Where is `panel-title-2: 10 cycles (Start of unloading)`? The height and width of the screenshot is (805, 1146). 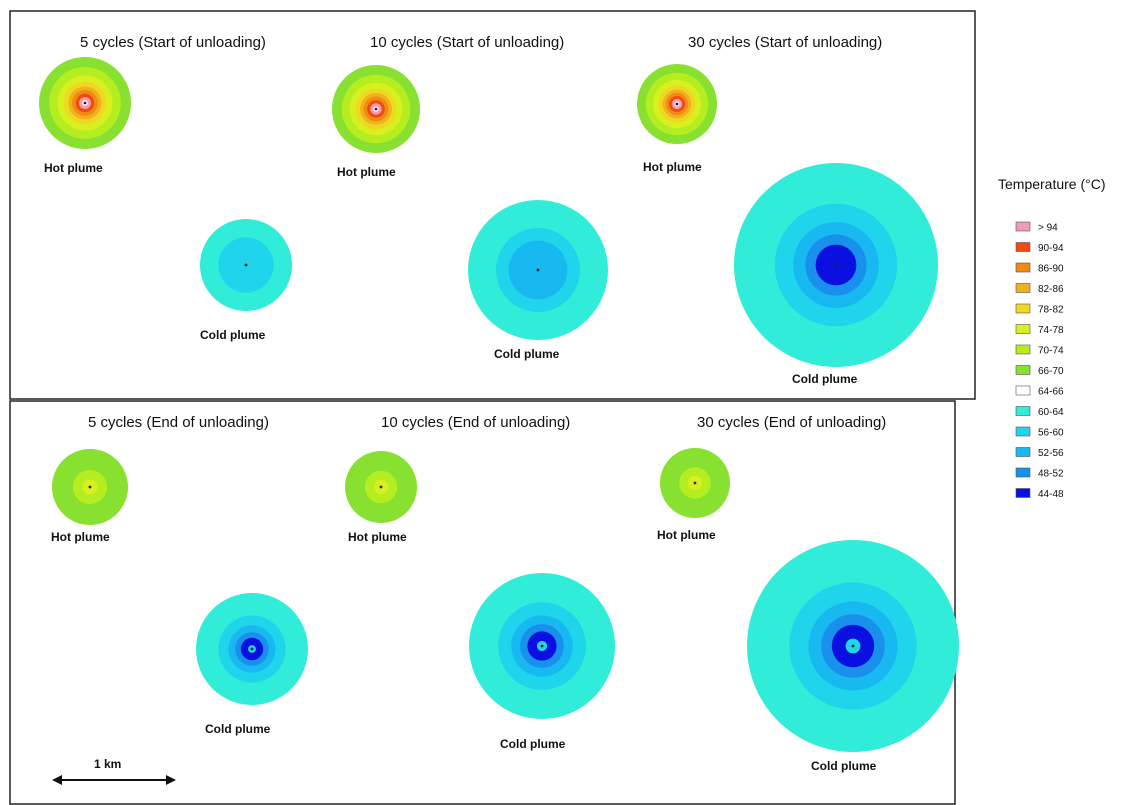
panel-title-2: 10 cycles (Start of unloading) is located at coordinates (467, 42).